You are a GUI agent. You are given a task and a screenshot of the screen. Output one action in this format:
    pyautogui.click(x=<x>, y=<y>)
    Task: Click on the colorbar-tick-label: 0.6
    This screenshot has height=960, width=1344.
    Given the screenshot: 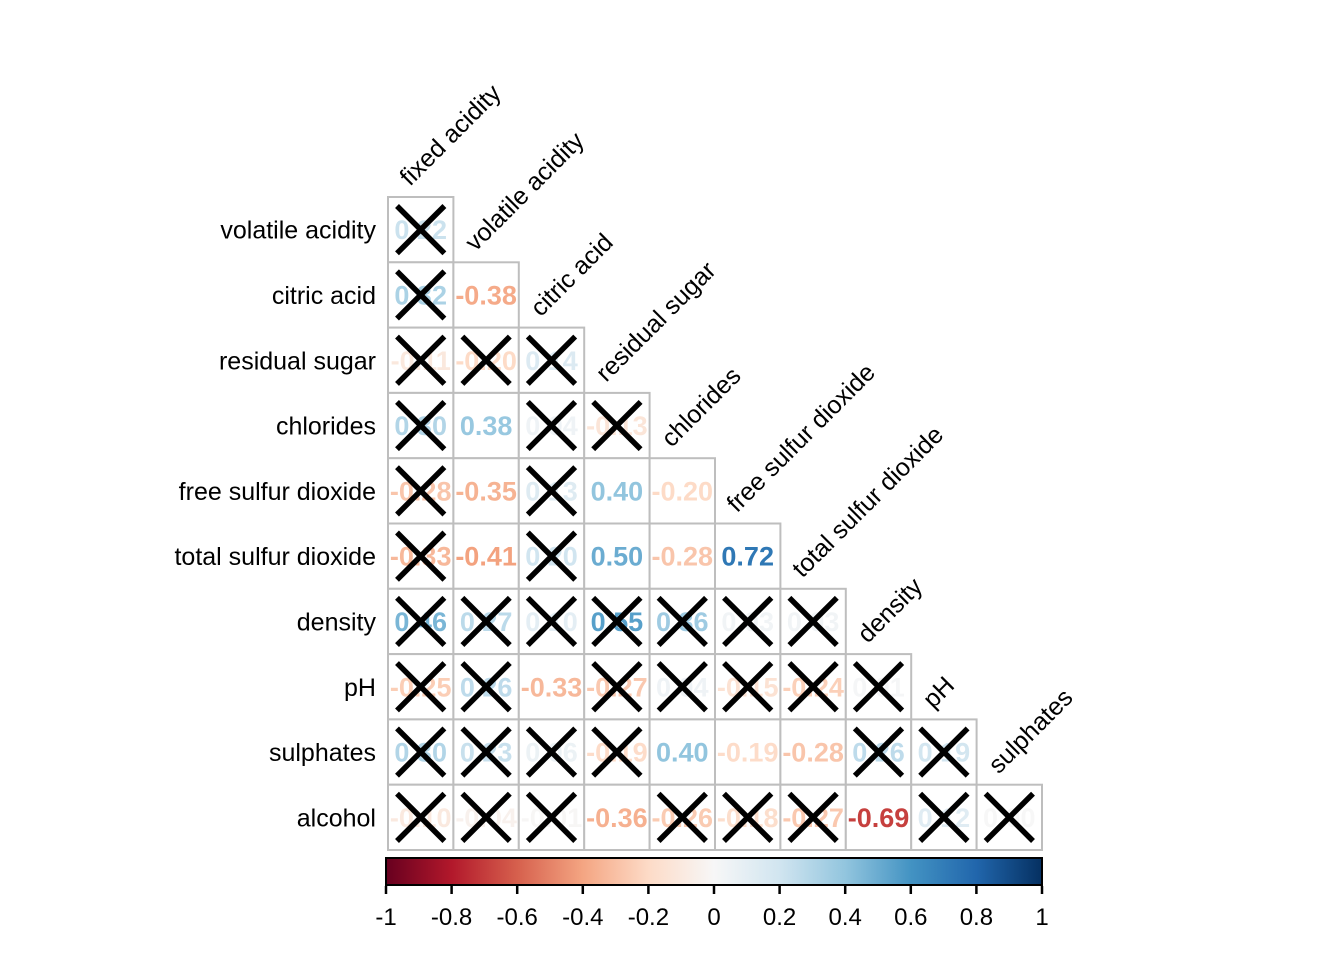 What is the action you would take?
    pyautogui.click(x=910, y=917)
    